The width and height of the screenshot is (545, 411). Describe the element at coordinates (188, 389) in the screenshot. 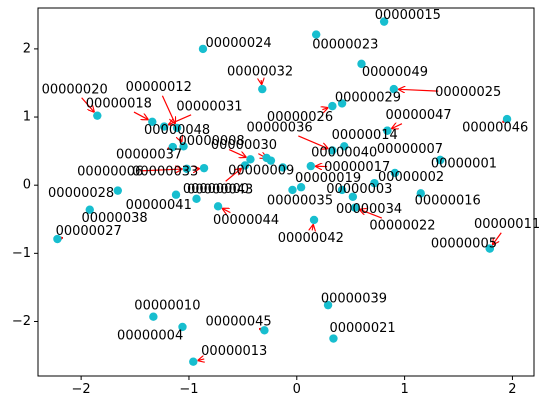

I see `x-tick-label: −1` at that location.